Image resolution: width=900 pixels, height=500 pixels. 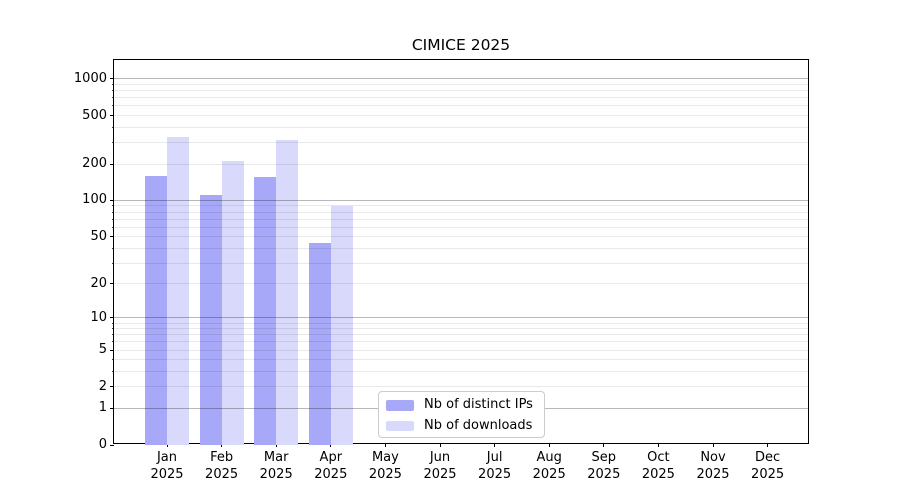 I want to click on bar-downloads-apr, so click(x=341, y=325).